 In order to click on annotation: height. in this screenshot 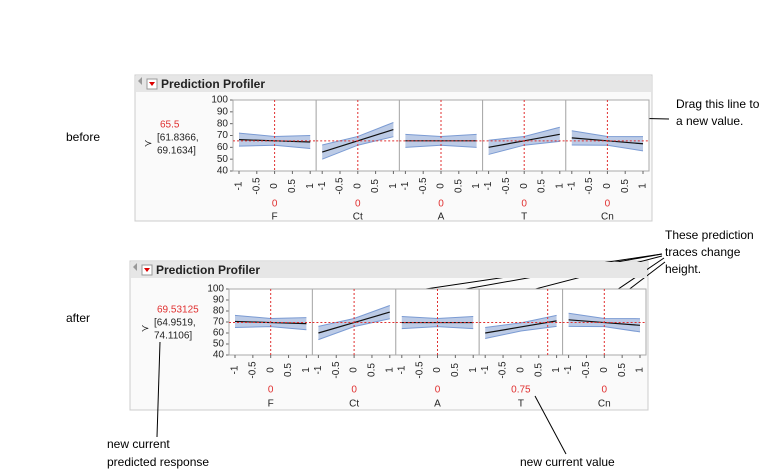, I will do `click(683, 269)`.